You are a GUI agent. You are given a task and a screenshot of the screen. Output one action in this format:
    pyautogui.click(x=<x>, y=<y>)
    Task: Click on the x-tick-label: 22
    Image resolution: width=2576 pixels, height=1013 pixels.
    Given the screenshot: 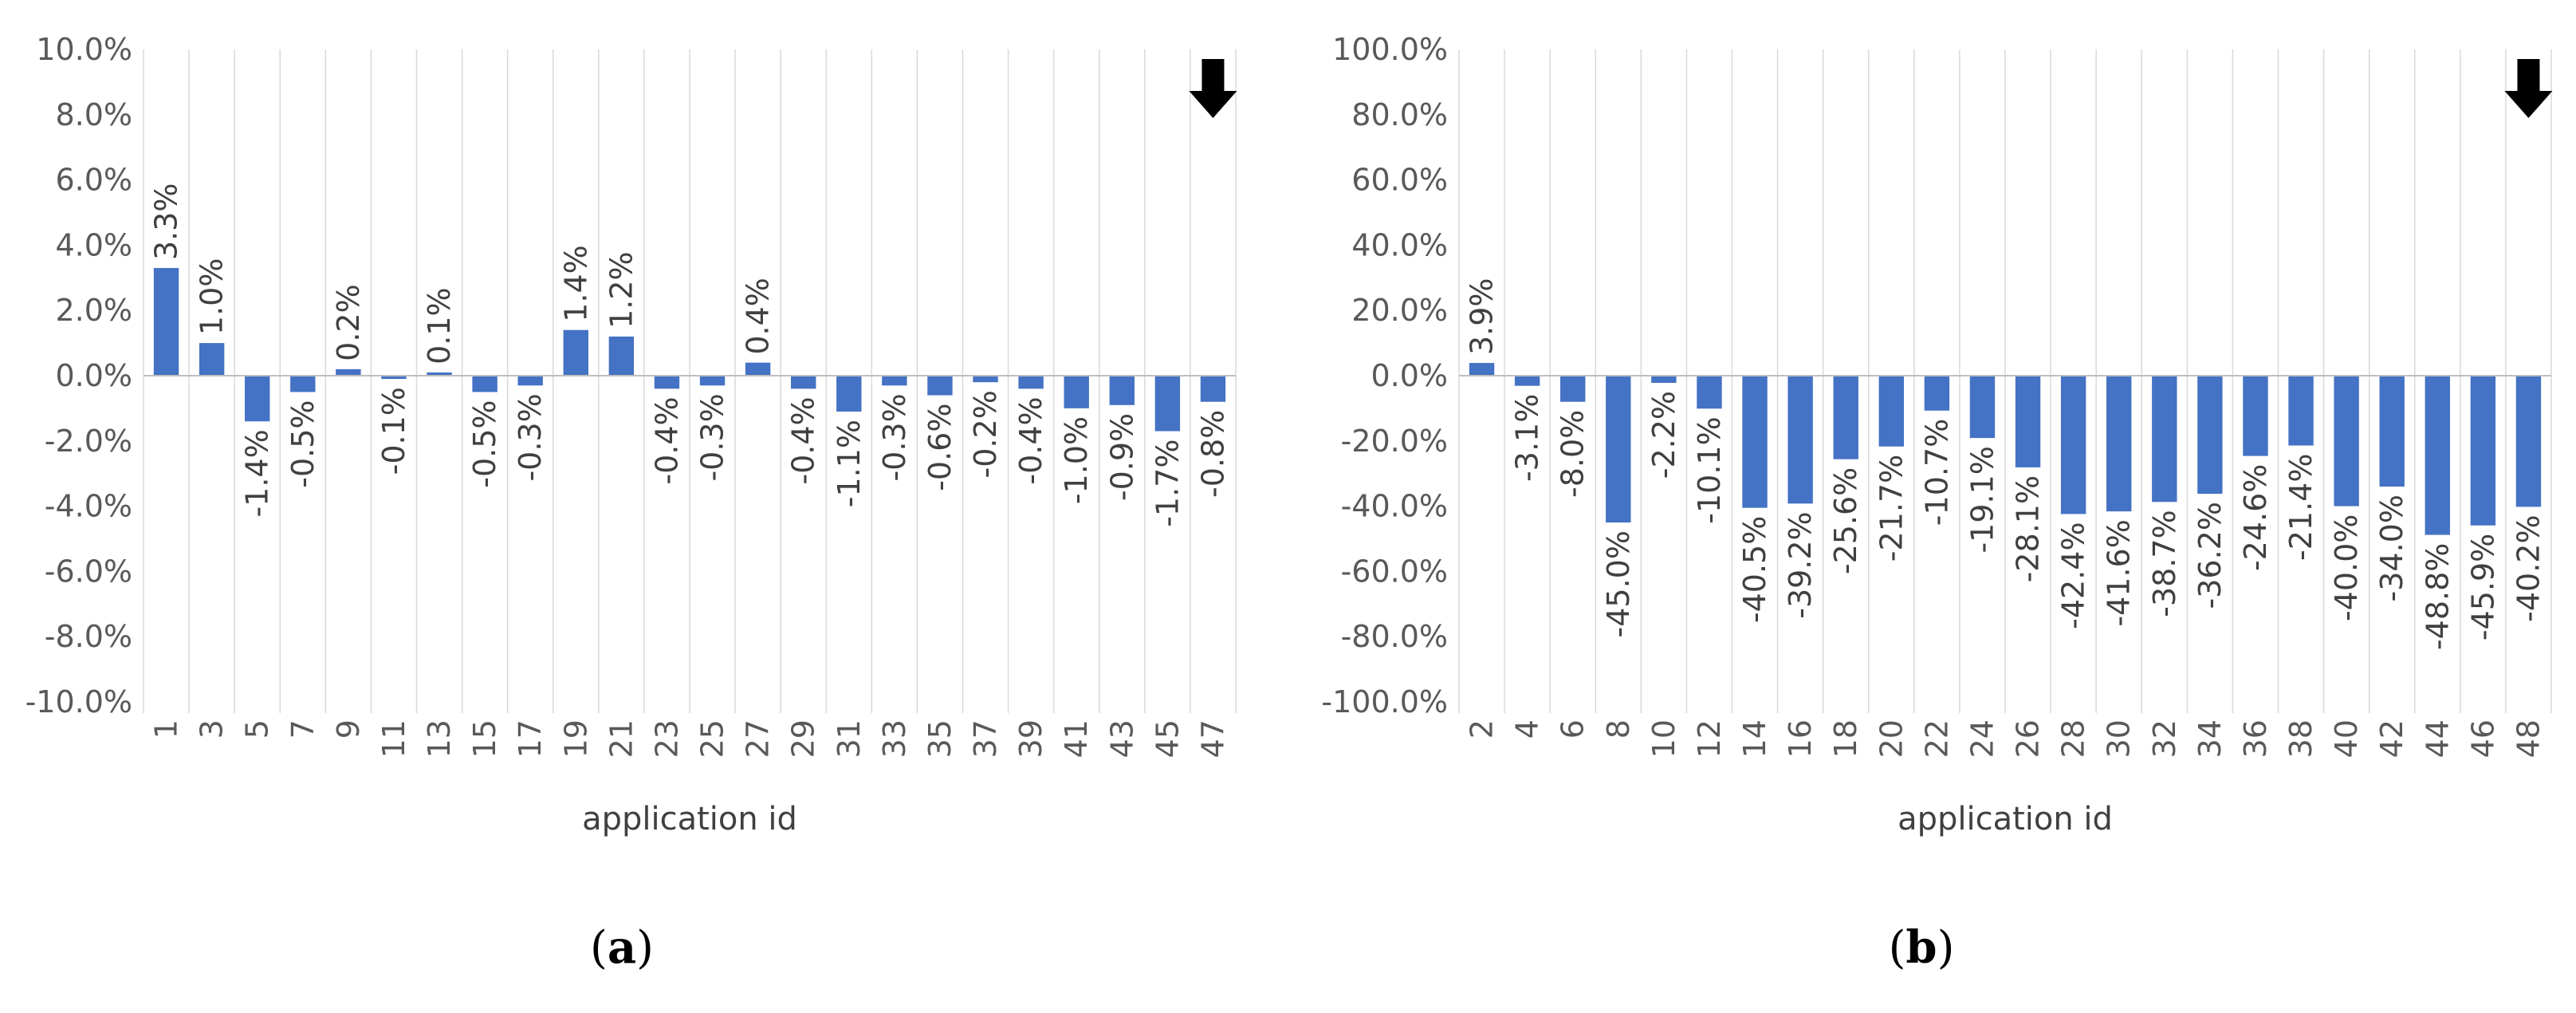 What is the action you would take?
    pyautogui.click(x=1937, y=738)
    